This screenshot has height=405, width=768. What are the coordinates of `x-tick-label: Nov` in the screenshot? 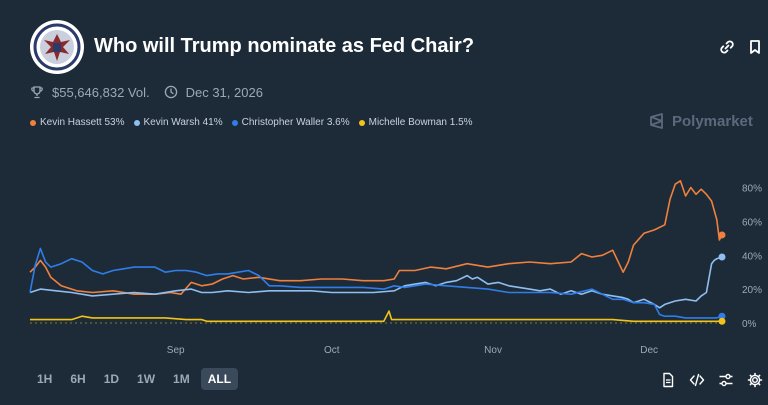 It's located at (493, 350).